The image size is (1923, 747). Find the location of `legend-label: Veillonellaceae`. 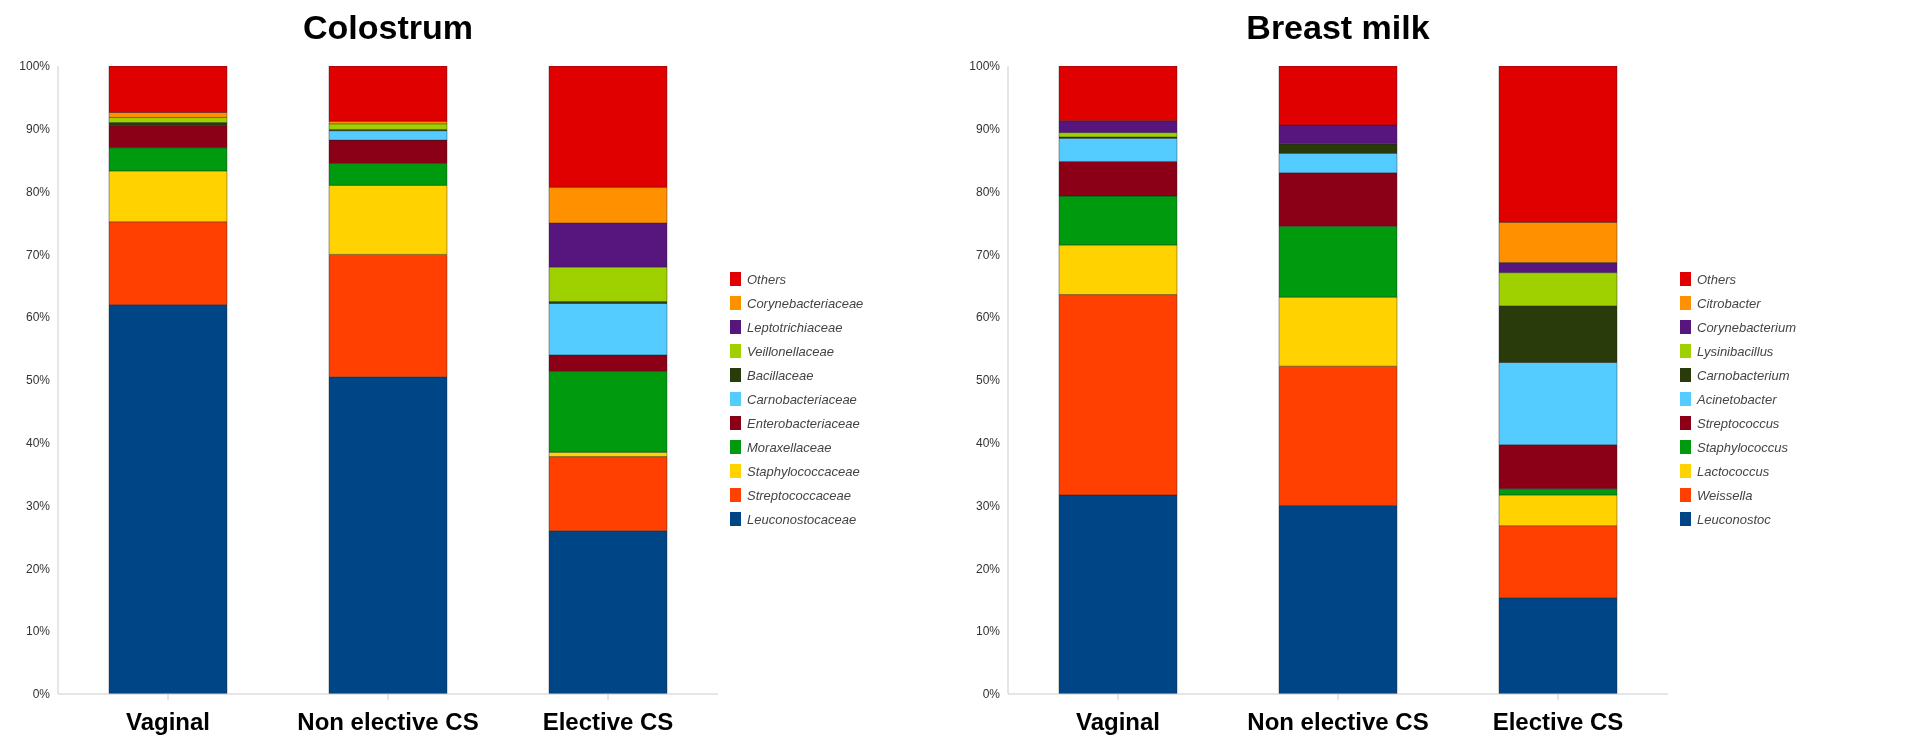

legend-label: Veillonellaceae is located at coordinates (790, 351).